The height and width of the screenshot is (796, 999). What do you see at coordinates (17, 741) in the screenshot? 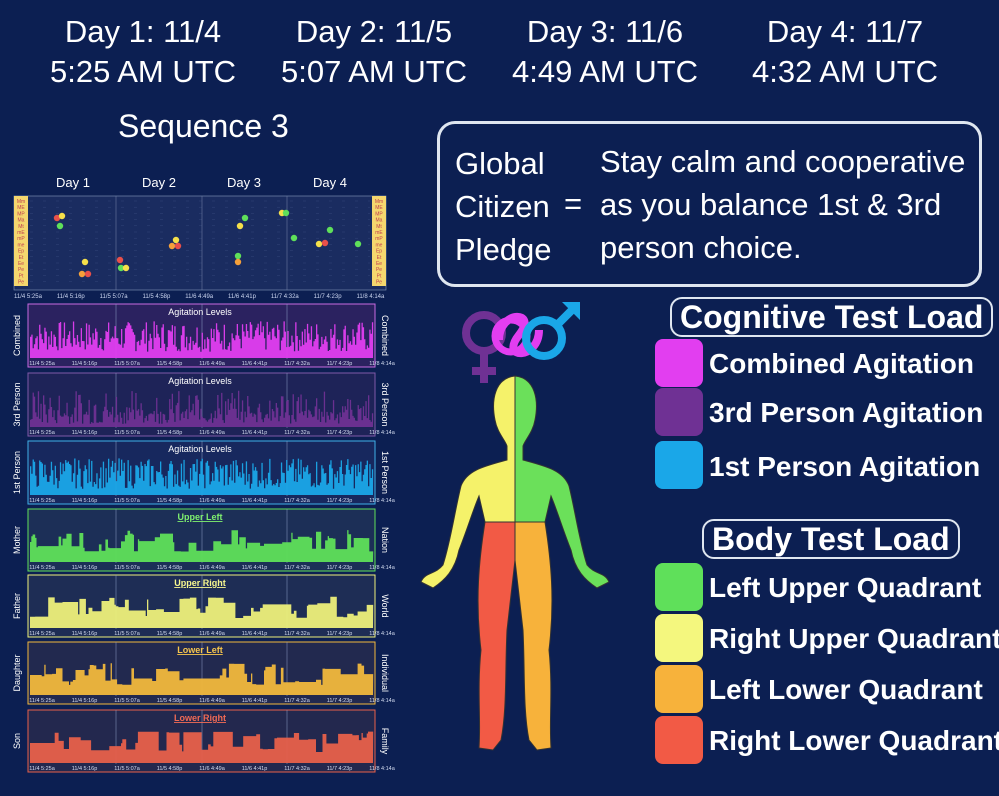
I see `panel-left-label: Son` at bounding box center [17, 741].